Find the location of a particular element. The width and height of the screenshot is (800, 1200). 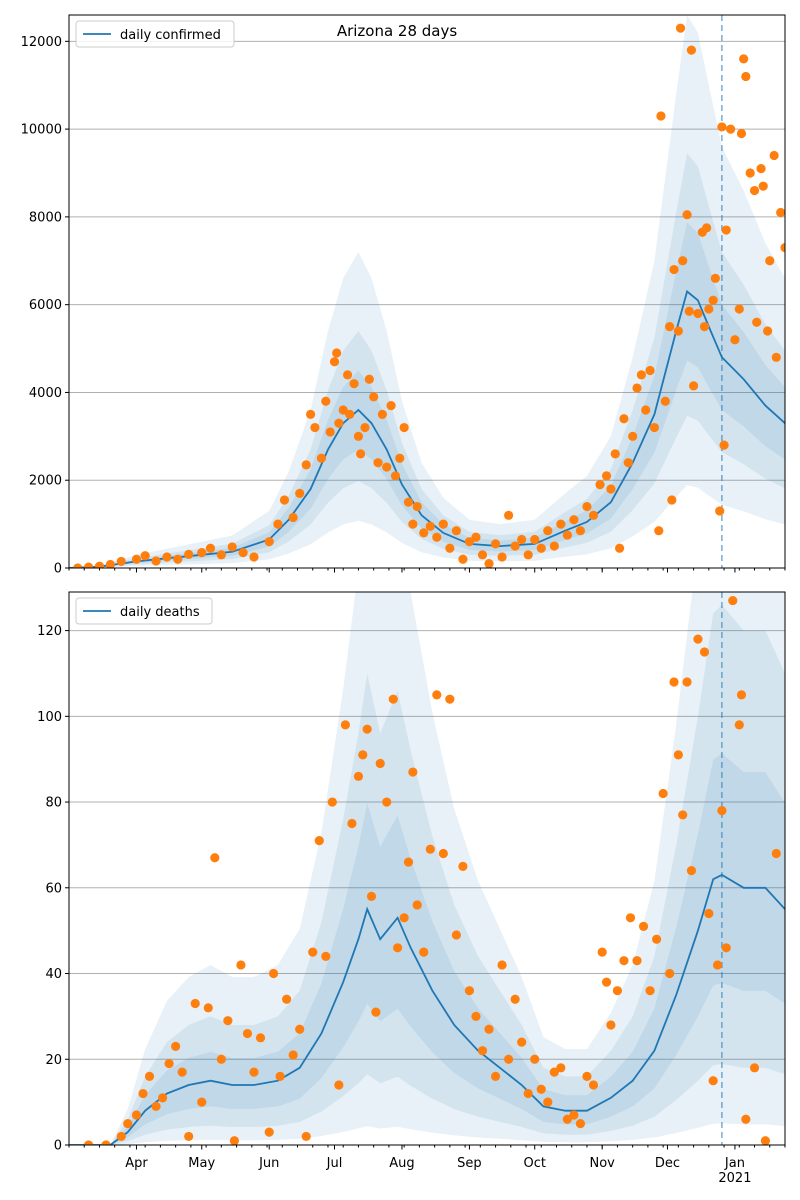

y-tick-label: 2000 is located at coordinates (45, 481).